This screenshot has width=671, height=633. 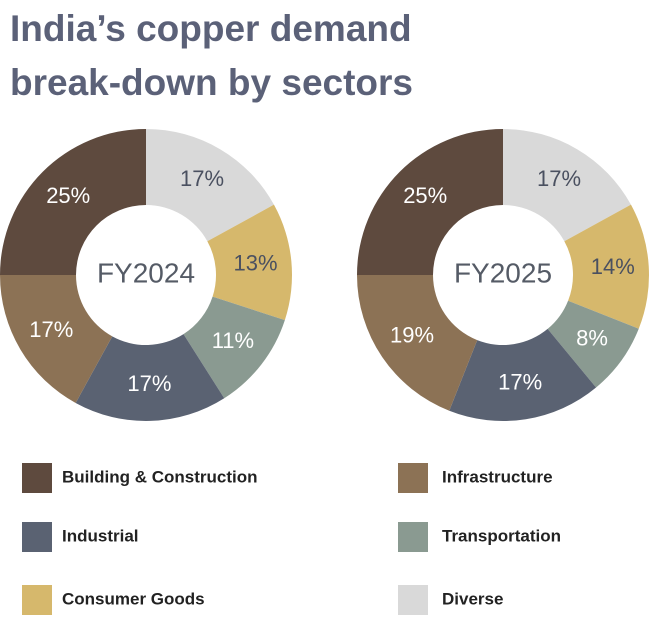 I want to click on legend-label: Infrastructure, so click(x=497, y=476).